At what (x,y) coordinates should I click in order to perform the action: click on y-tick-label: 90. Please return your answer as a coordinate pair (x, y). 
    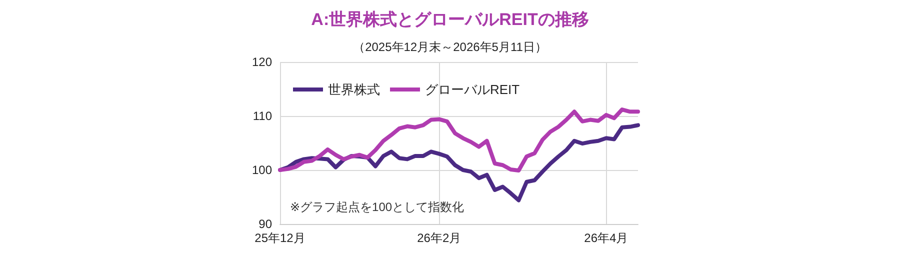
    Looking at the image, I should click on (265, 224).